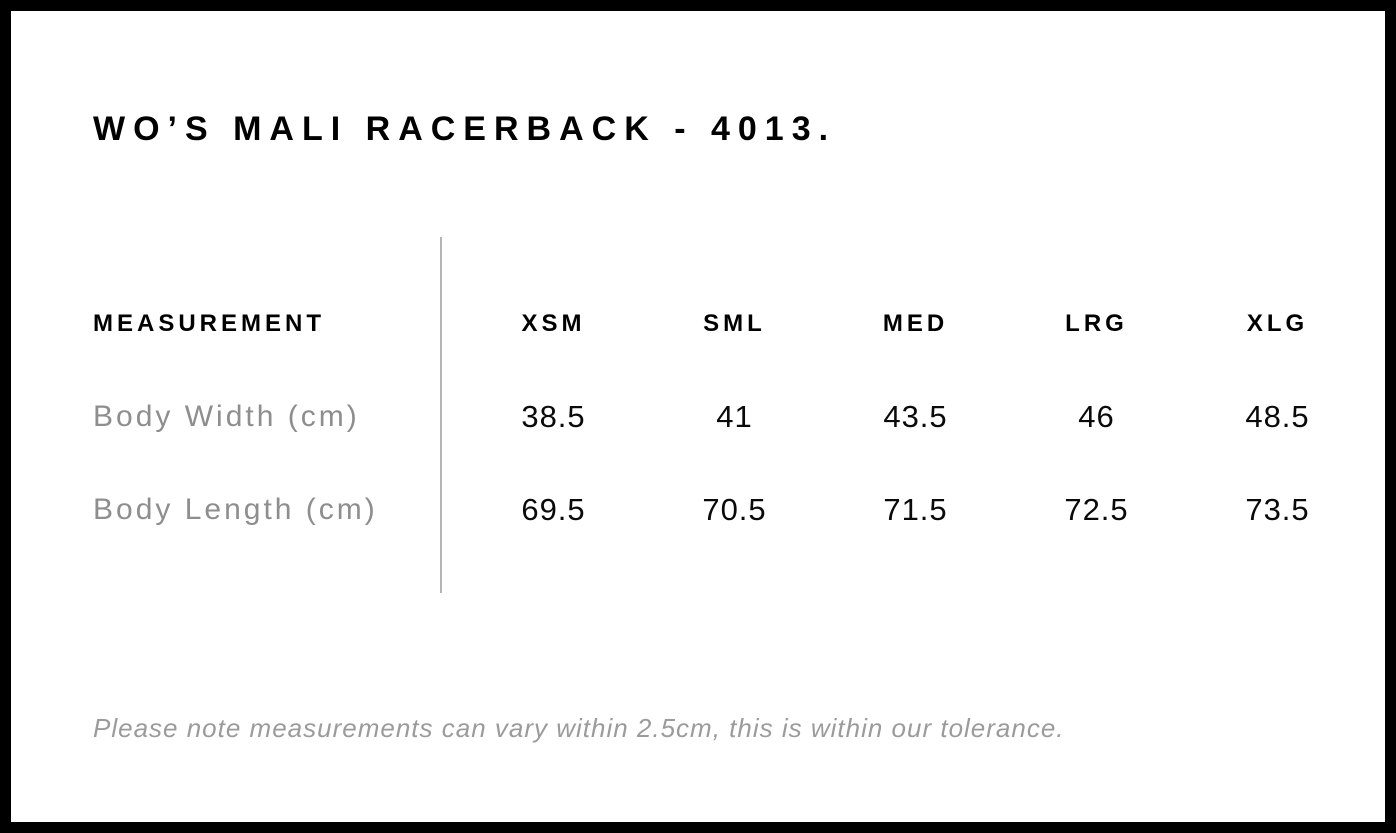 This screenshot has height=833, width=1396. I want to click on column-header-sml: SML, so click(734, 323).